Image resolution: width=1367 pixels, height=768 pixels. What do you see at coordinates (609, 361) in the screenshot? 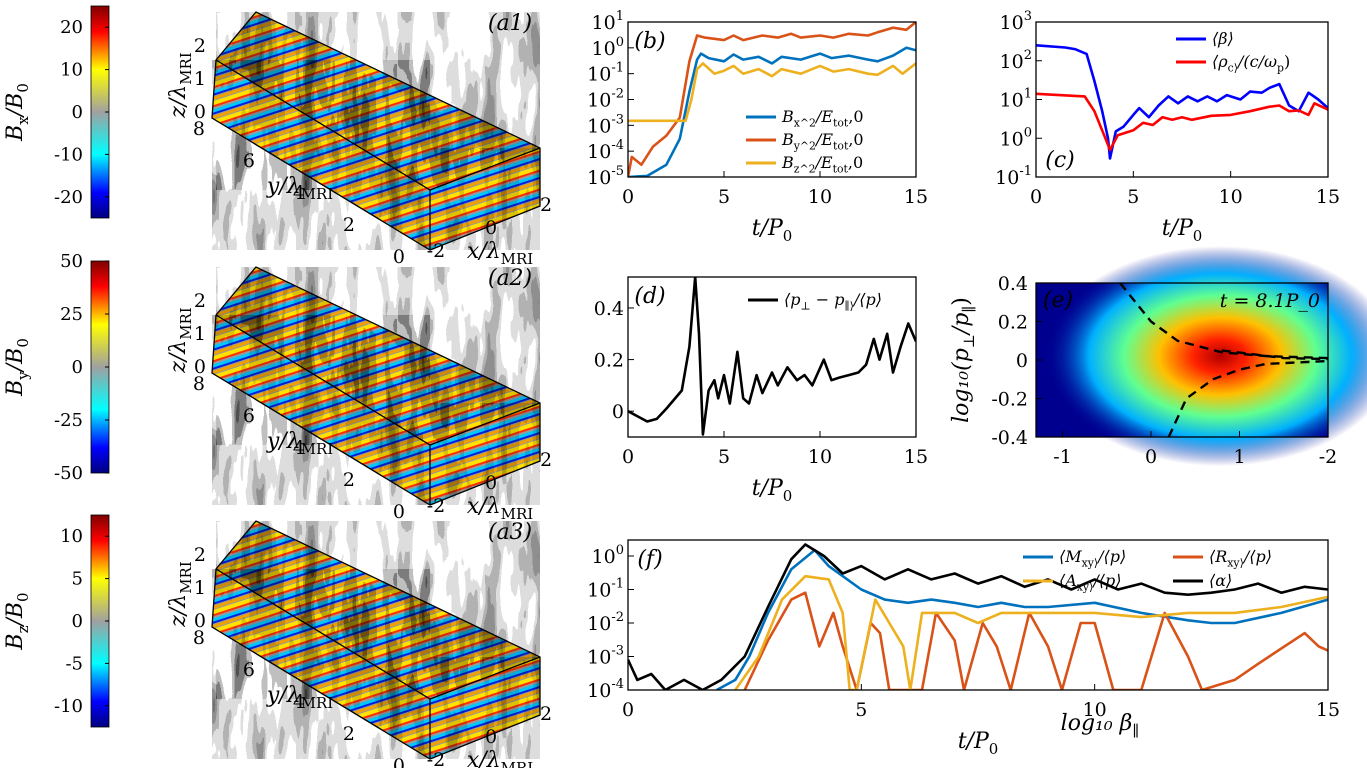
I see `y-tick-label: 0.2` at bounding box center [609, 361].